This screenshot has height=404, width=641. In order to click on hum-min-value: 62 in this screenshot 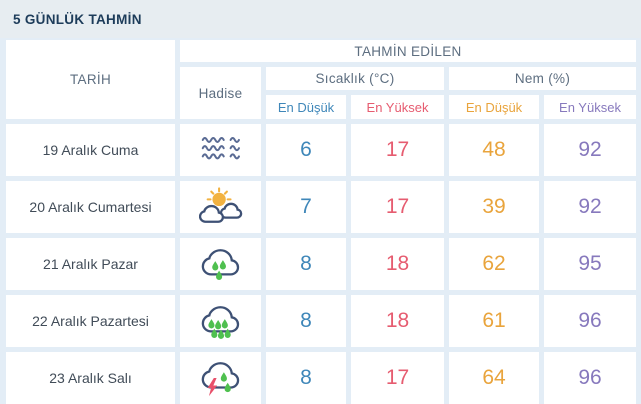, I will do `click(494, 264)`.